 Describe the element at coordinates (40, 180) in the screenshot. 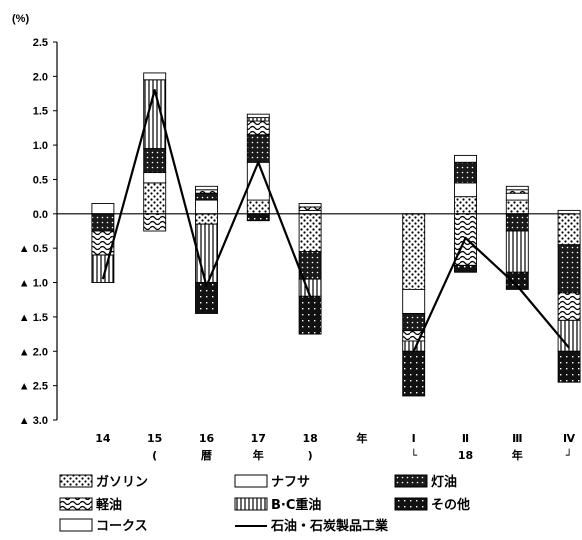

I see `y-tick-label: 0.5` at that location.